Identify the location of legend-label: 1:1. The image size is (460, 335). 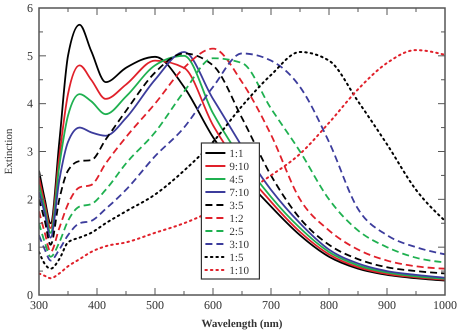
(236, 154).